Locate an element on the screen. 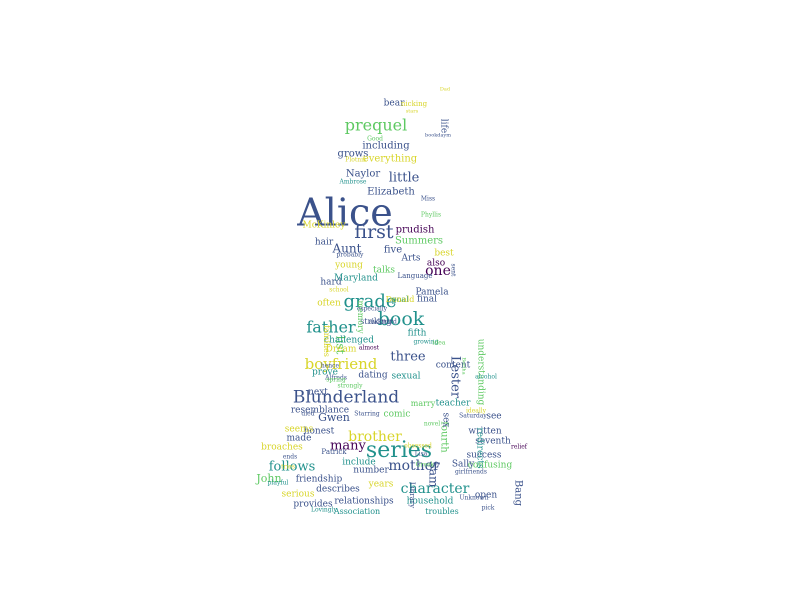 The image size is (800, 600). cloud-word: Library is located at coordinates (412, 495).